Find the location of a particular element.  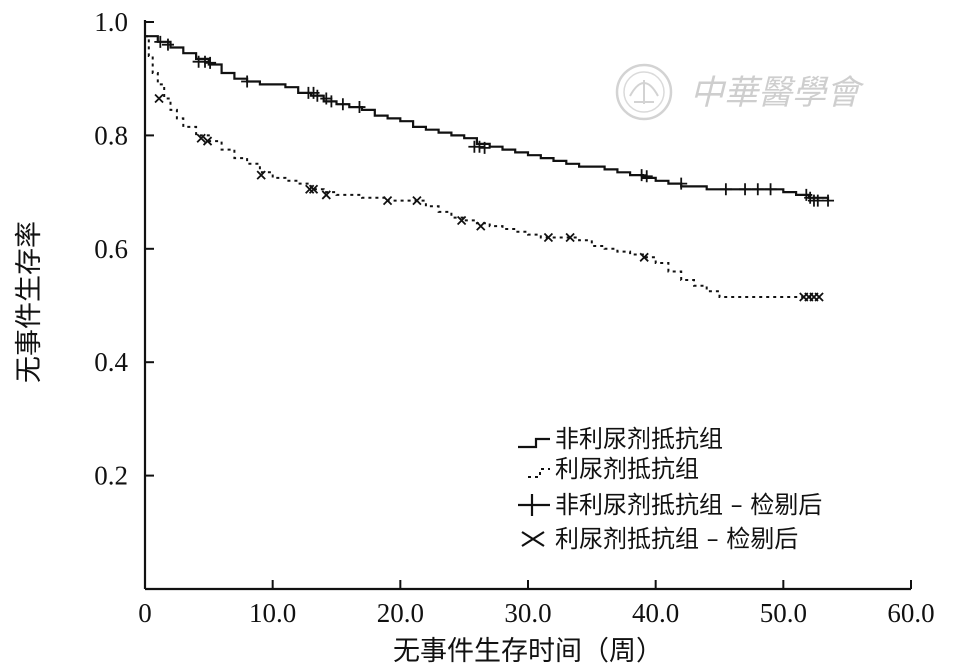

legend-item-censor-cross: 利尿剂抵抗组 – 检剔后 is located at coordinates (659, 539).